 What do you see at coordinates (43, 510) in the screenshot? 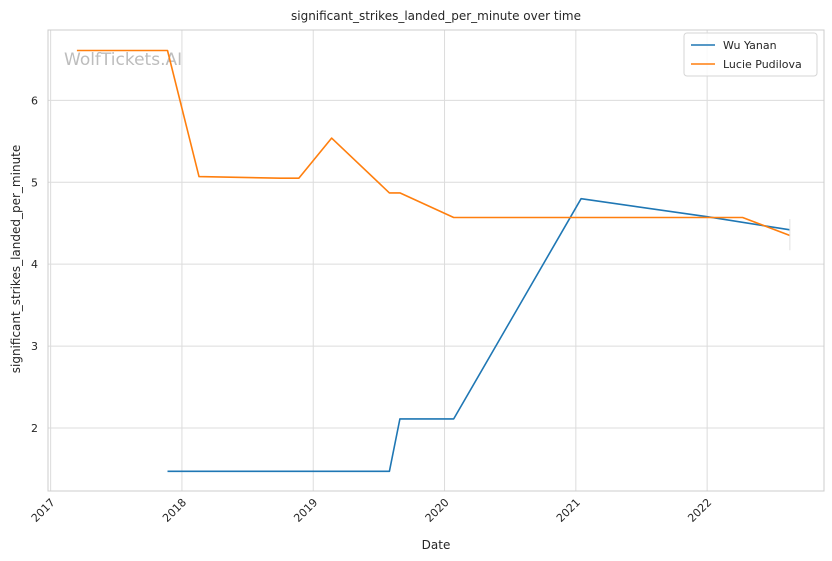
I see `x-tick-label: 2017` at bounding box center [43, 510].